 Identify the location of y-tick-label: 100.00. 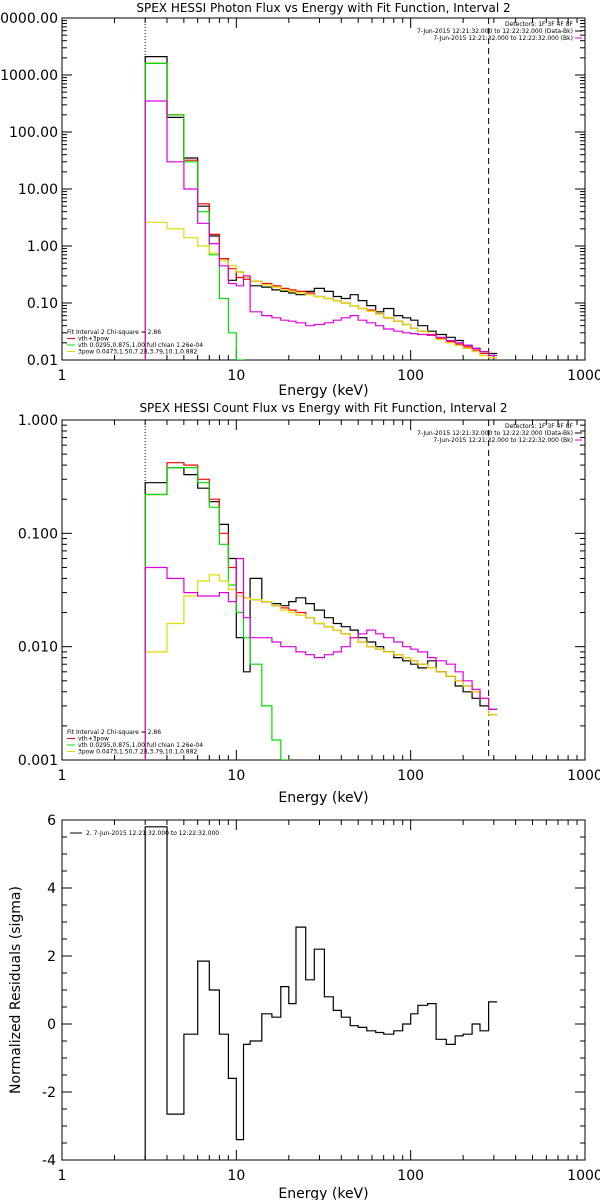
(33, 133).